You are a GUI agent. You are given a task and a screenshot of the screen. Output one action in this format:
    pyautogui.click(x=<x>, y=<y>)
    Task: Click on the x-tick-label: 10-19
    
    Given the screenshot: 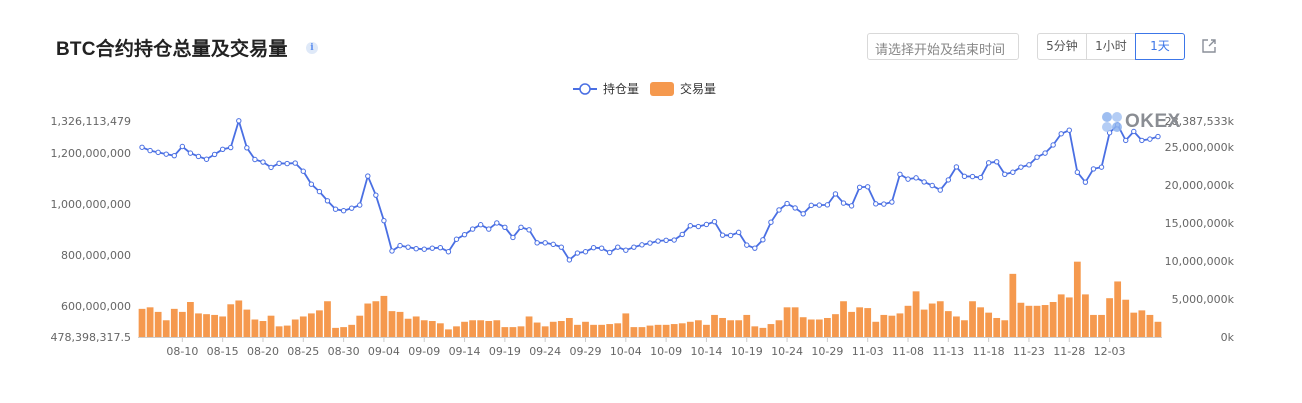 What is the action you would take?
    pyautogui.click(x=747, y=351)
    